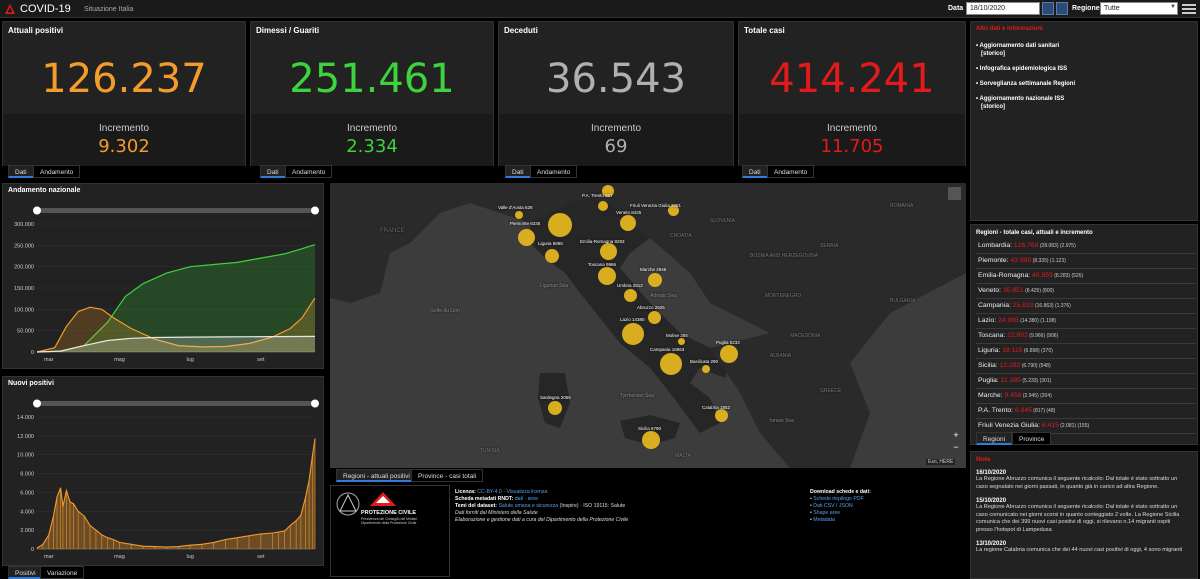 Image resolution: width=1200 pixels, height=579 pixels. Describe the element at coordinates (1026, 84) in the screenshot. I see `info-link-sorveglianza: • Sorveglianza settimanale Regioni` at that location.